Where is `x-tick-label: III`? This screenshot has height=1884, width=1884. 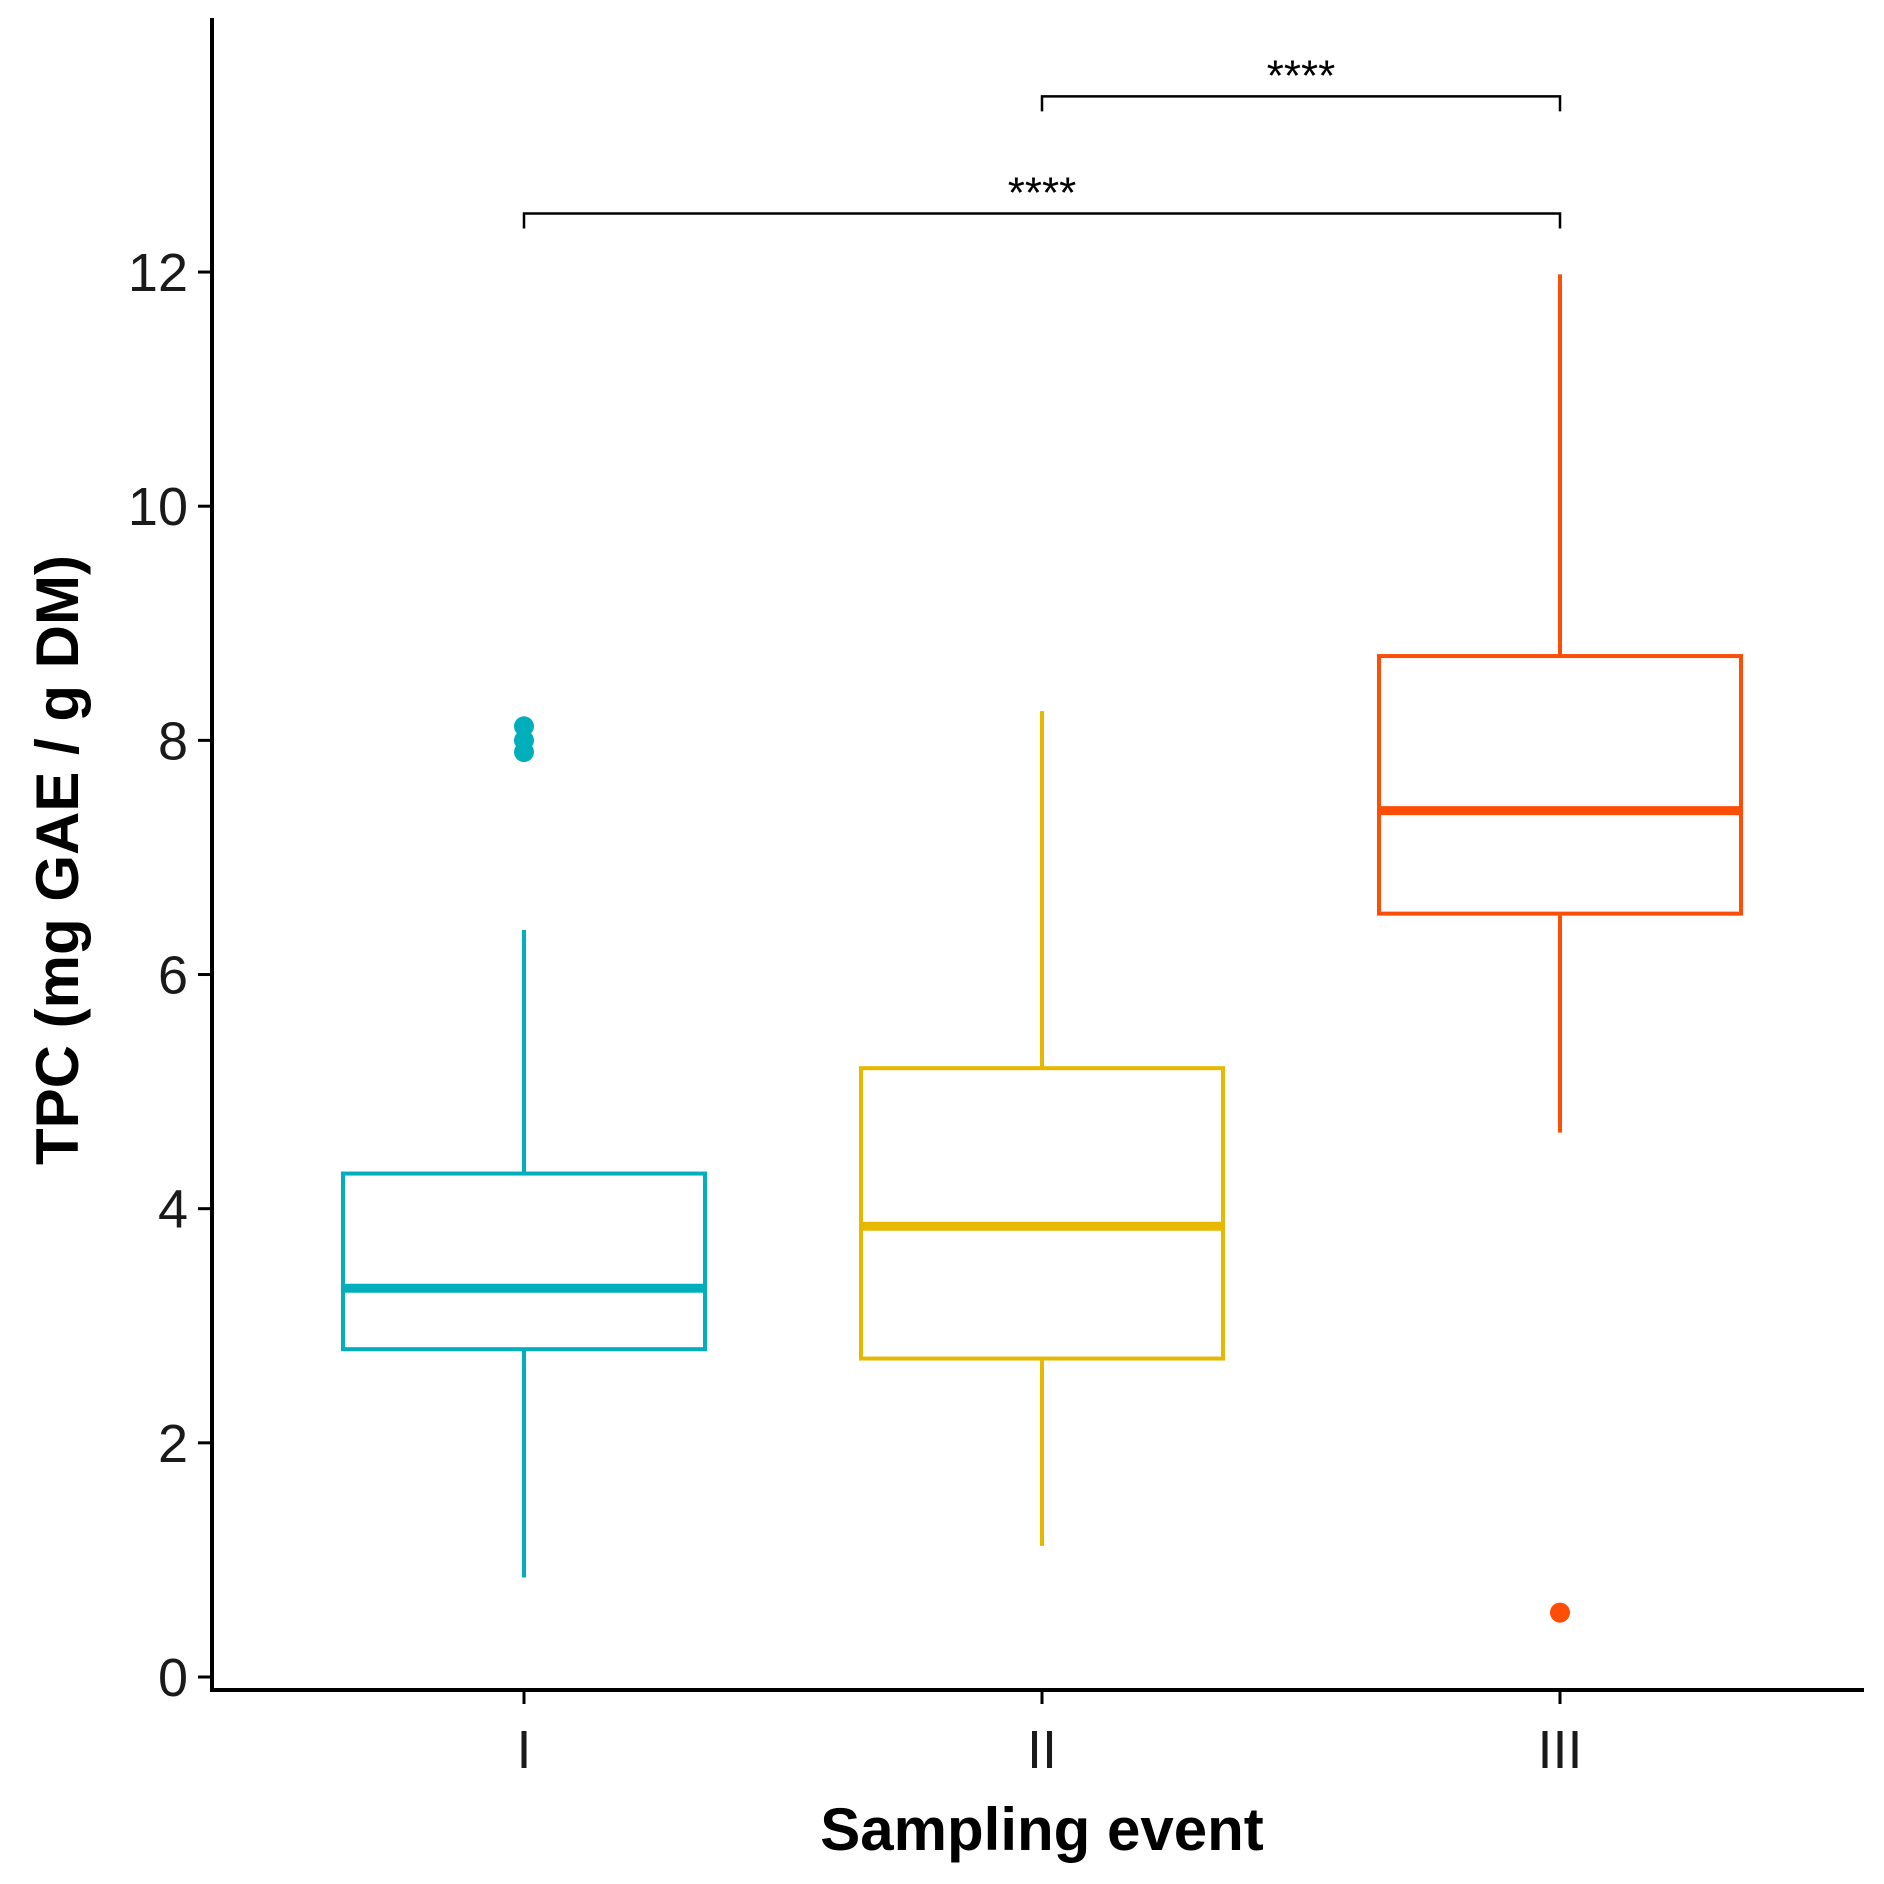 x-tick-label: III is located at coordinates (1559, 1750).